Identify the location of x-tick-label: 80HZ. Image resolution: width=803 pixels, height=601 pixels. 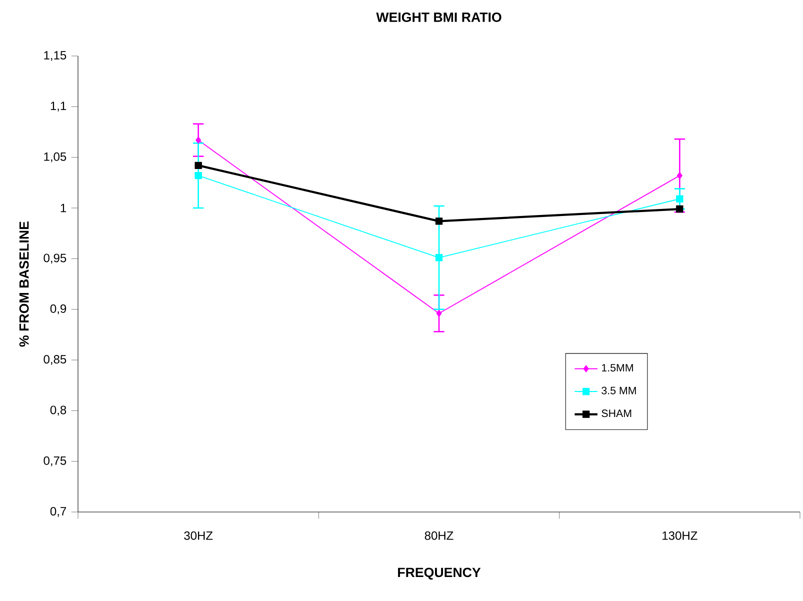
(439, 535).